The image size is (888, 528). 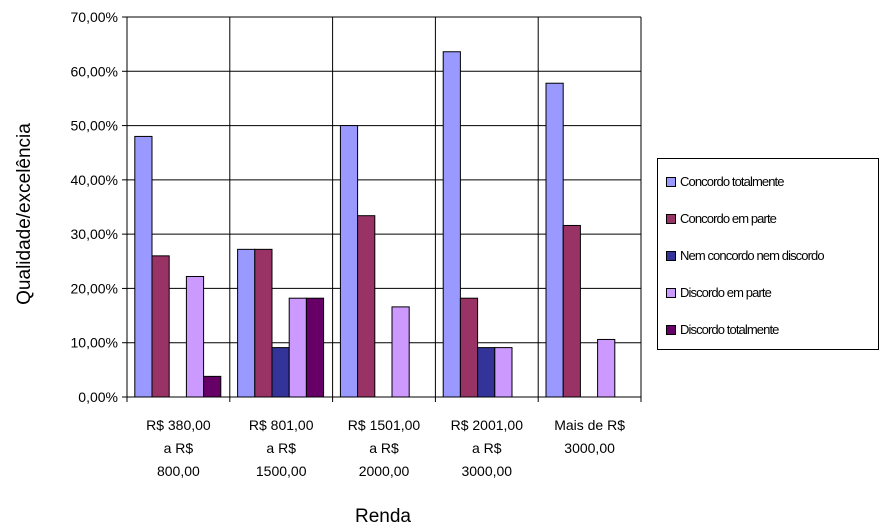 I want to click on legend-label: Concordo totalmente, so click(x=732, y=181).